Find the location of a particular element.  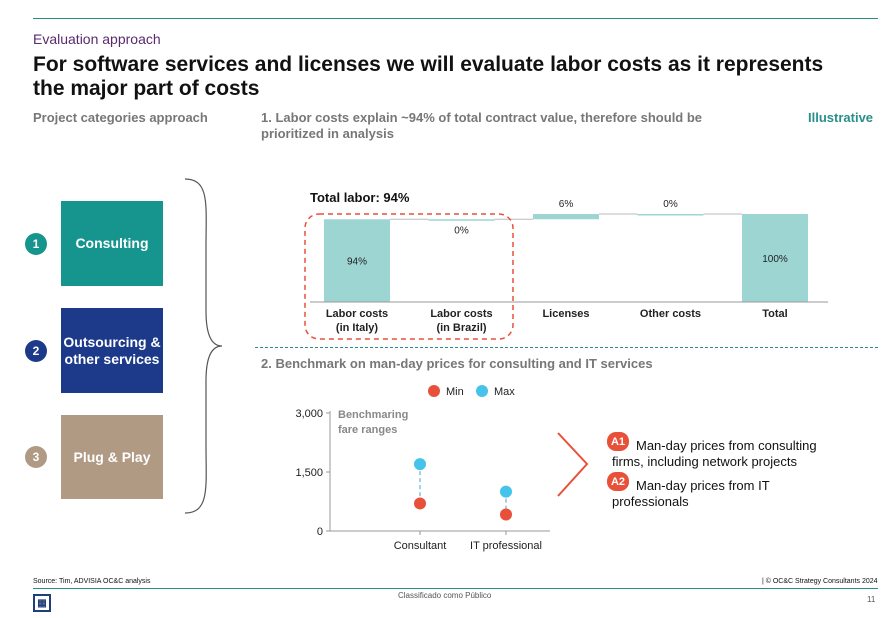

eyebrow: Evaluation approach is located at coordinates (97, 39).